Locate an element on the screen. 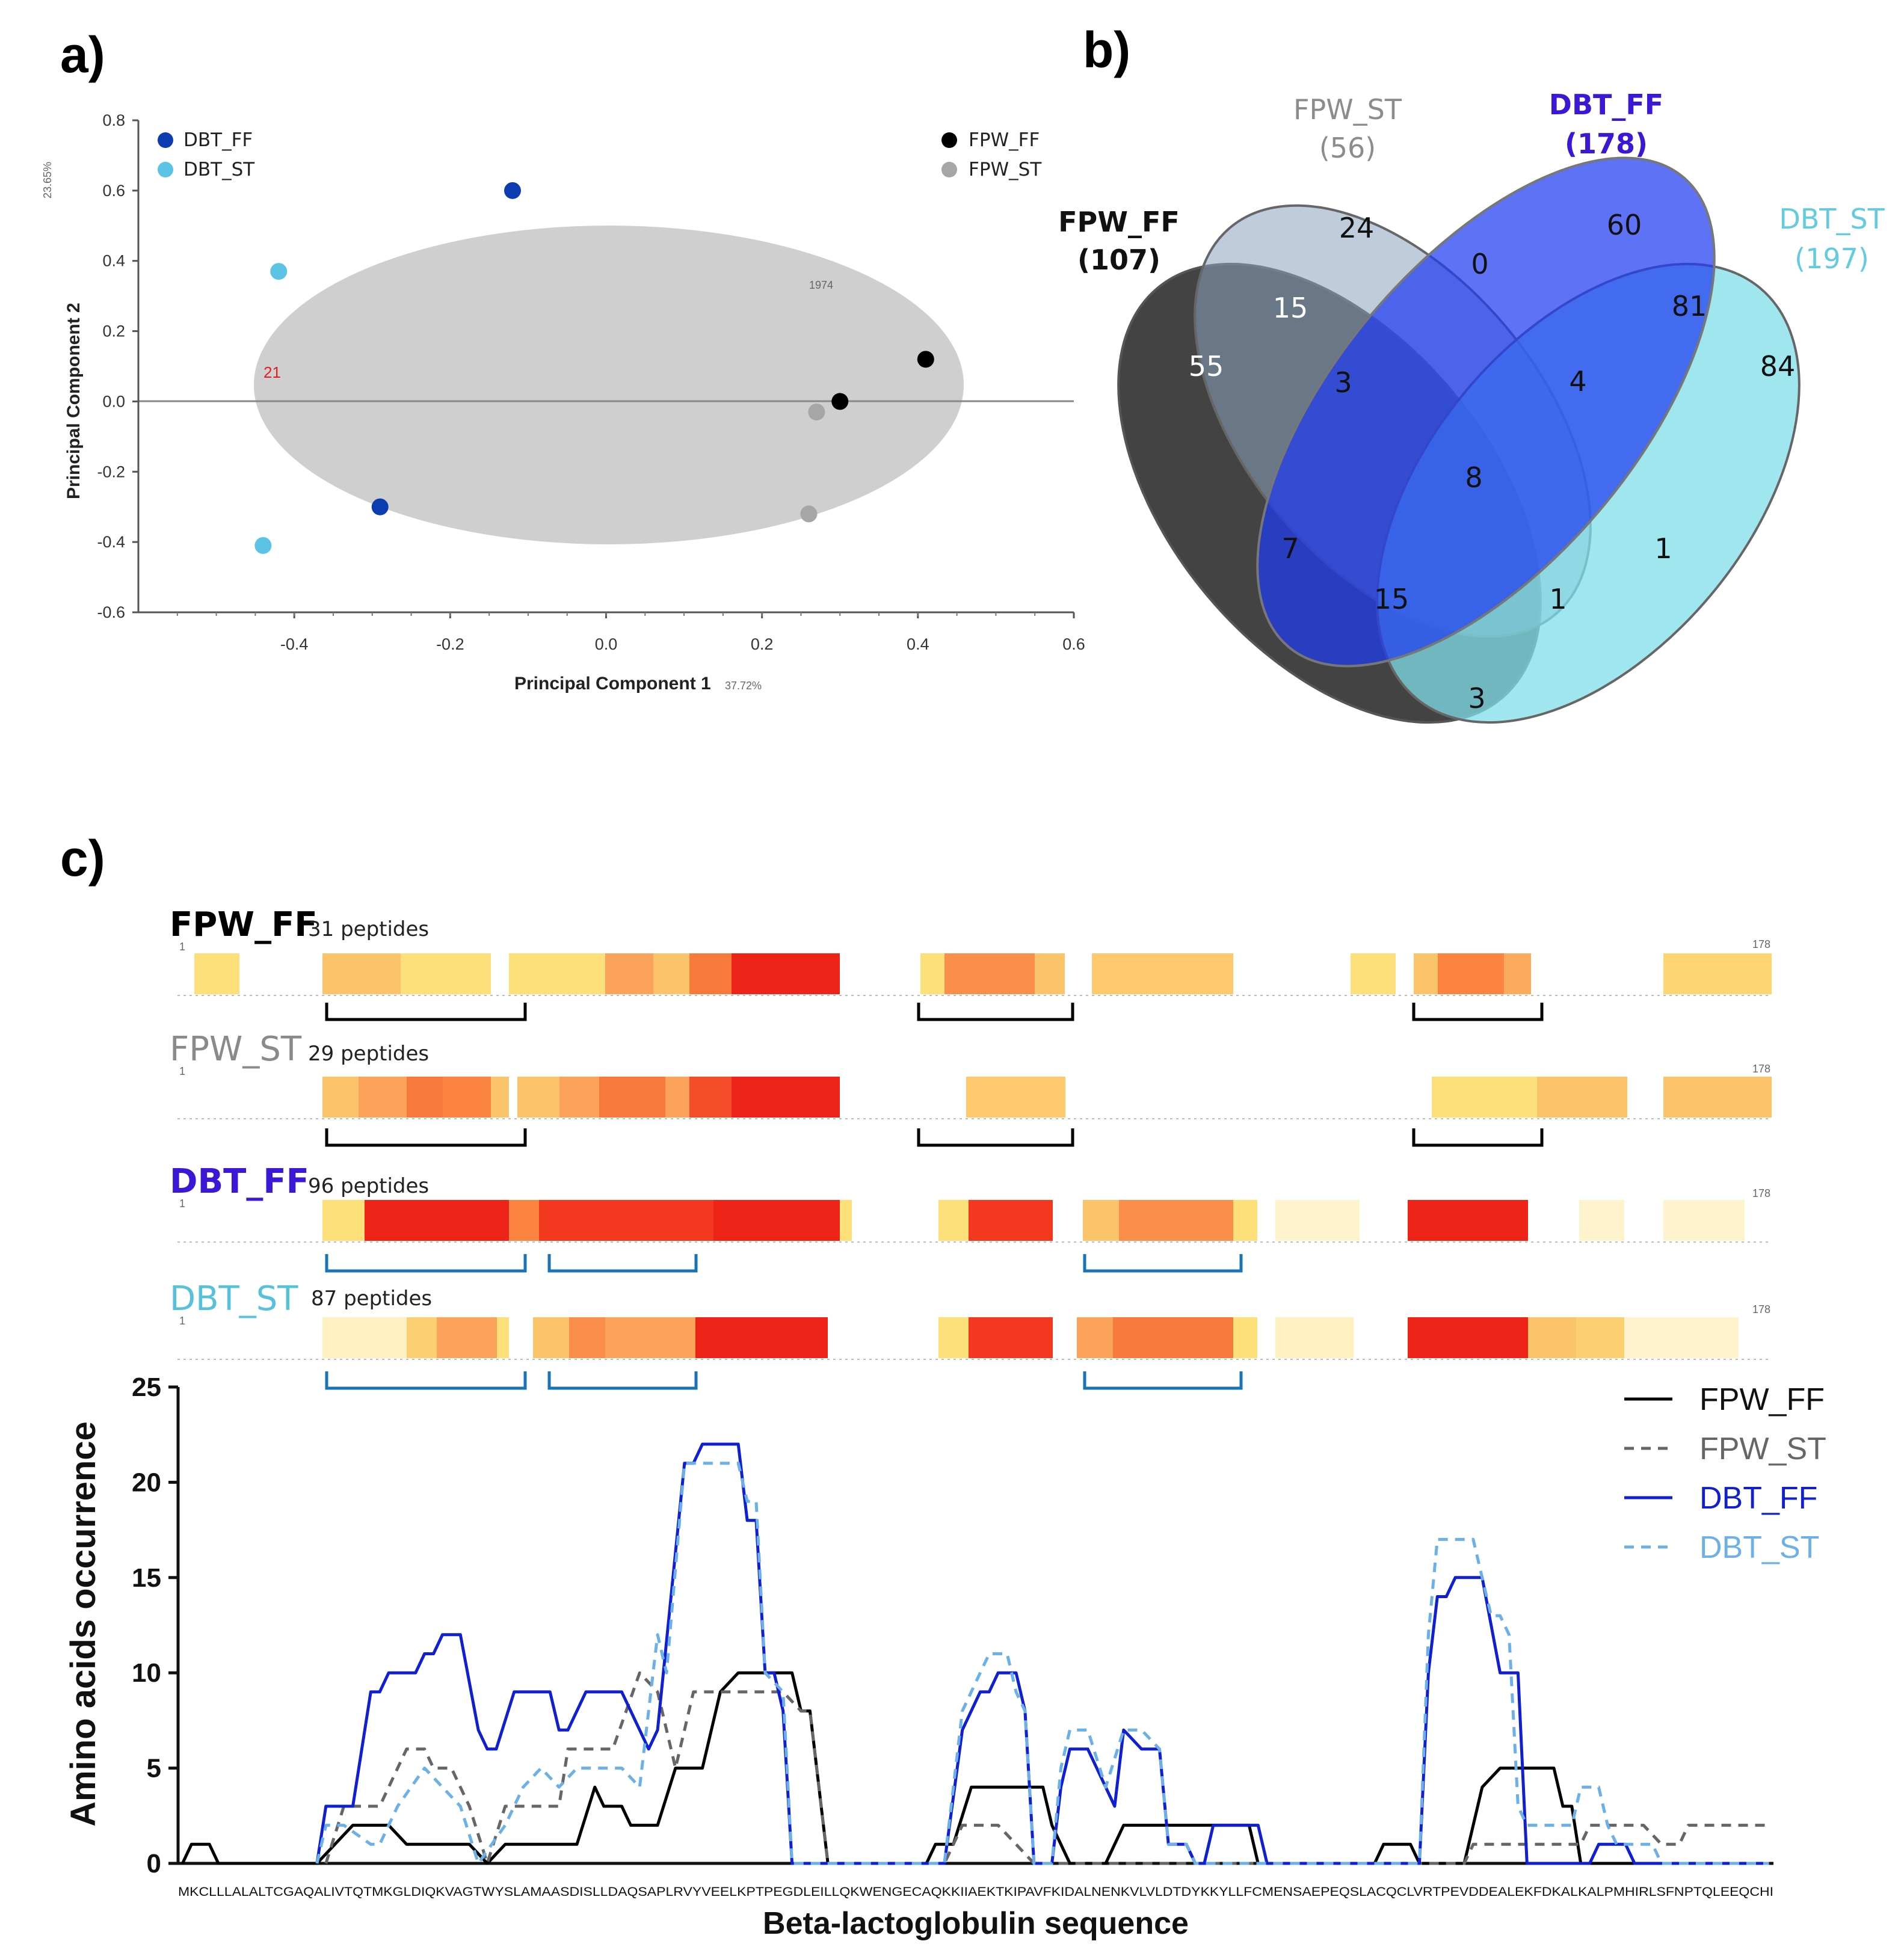  panel-label-a: a) is located at coordinates (83, 54).